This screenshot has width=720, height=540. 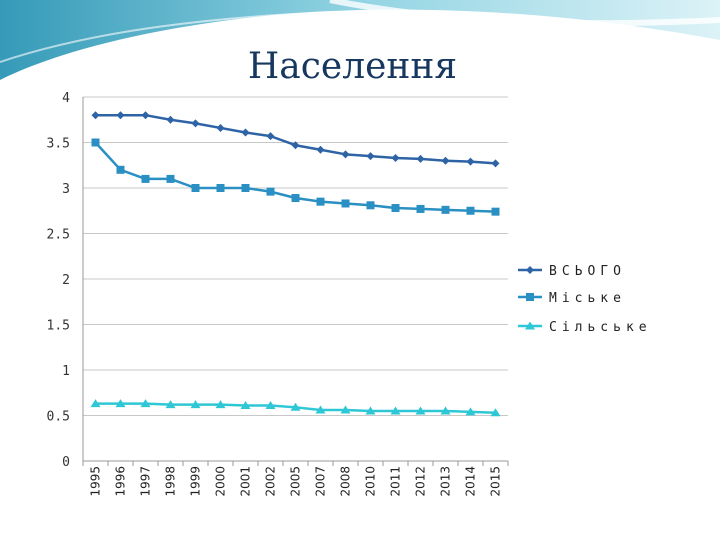 I want to click on x-tick-label: 2013, so click(x=446, y=481).